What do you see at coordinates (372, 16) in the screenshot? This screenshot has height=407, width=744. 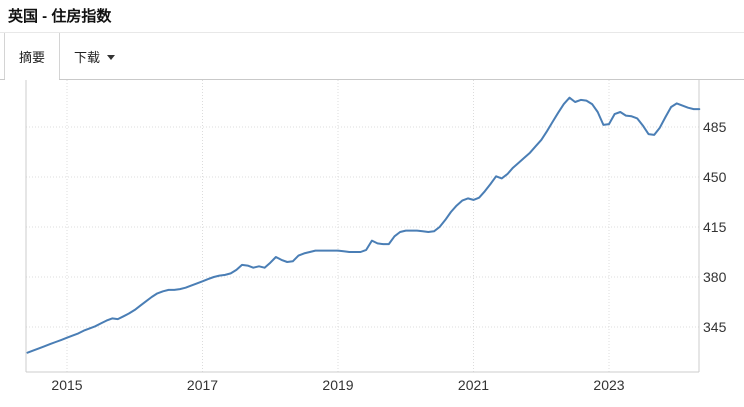 I see `title-bar: 英国 - 住房指数` at bounding box center [372, 16].